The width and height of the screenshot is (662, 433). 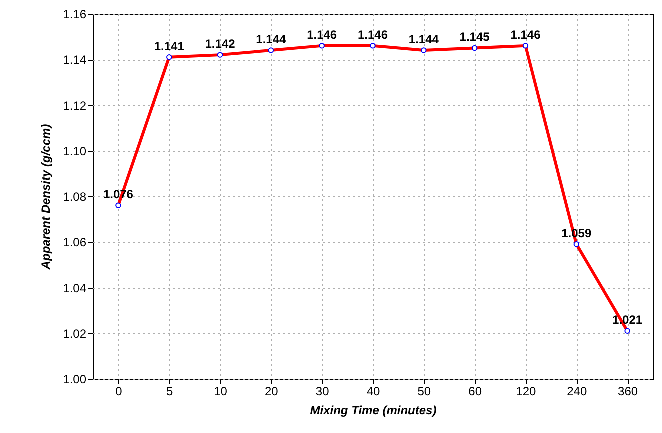 What do you see at coordinates (373, 391) in the screenshot?
I see `x-tick-label: 40` at bounding box center [373, 391].